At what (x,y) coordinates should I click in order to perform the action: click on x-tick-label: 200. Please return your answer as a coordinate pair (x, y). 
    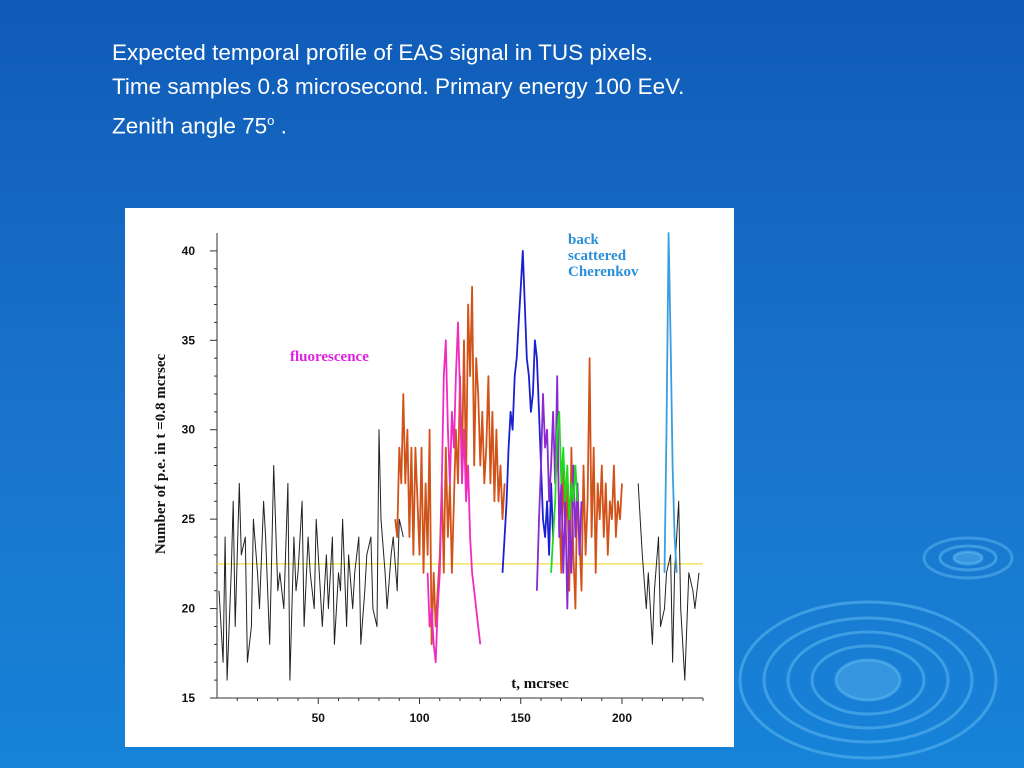
    Looking at the image, I should click on (622, 718).